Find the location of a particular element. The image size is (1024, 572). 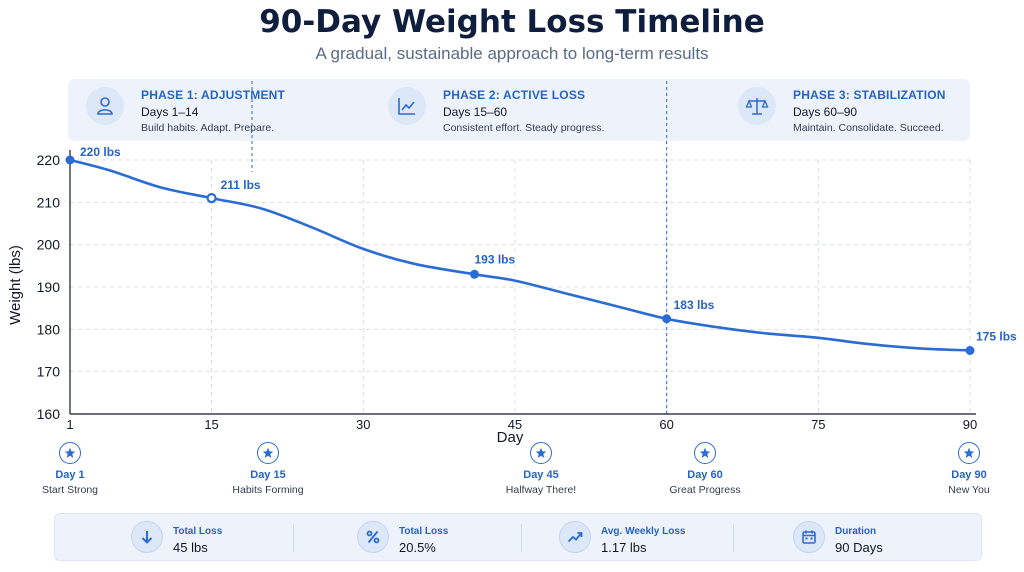

x-tick-label: 1 is located at coordinates (69, 424).